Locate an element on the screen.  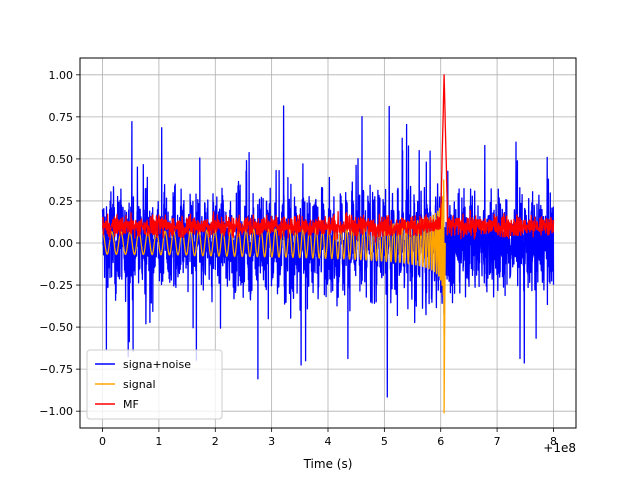
legend: signa+noise signal MF is located at coordinates (154, 384).